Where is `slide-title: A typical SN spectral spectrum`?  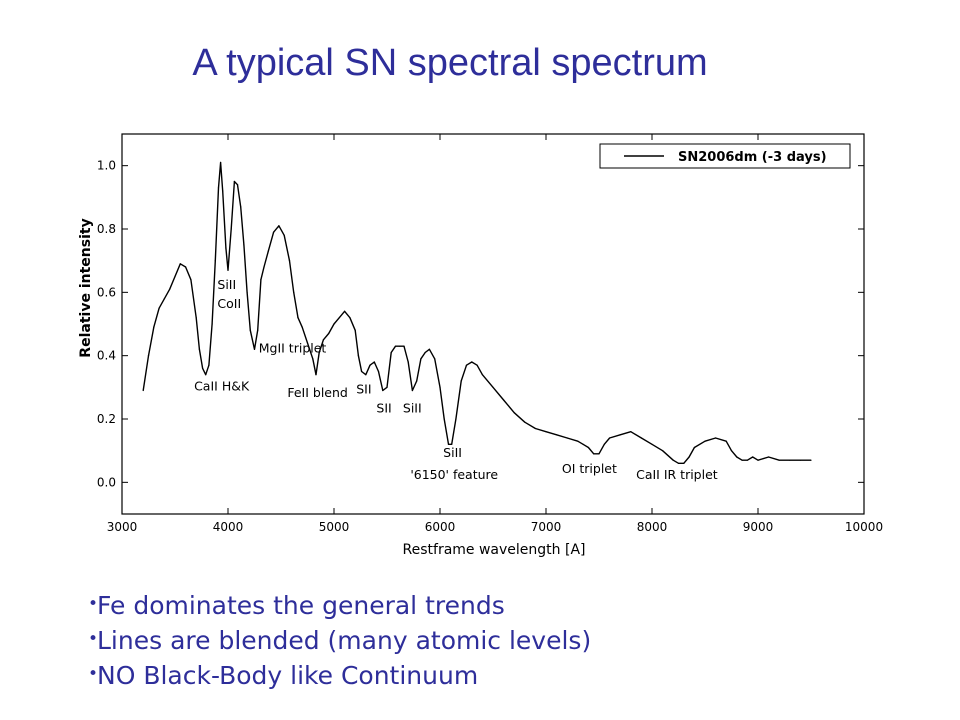 slide-title: A typical SN spectral spectrum is located at coordinates (450, 63).